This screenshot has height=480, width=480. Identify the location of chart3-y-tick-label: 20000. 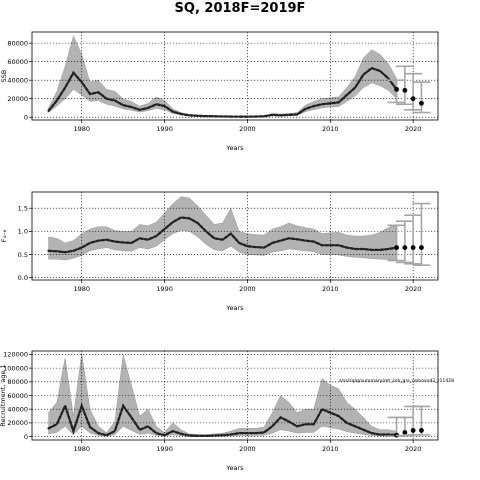
(17, 423).